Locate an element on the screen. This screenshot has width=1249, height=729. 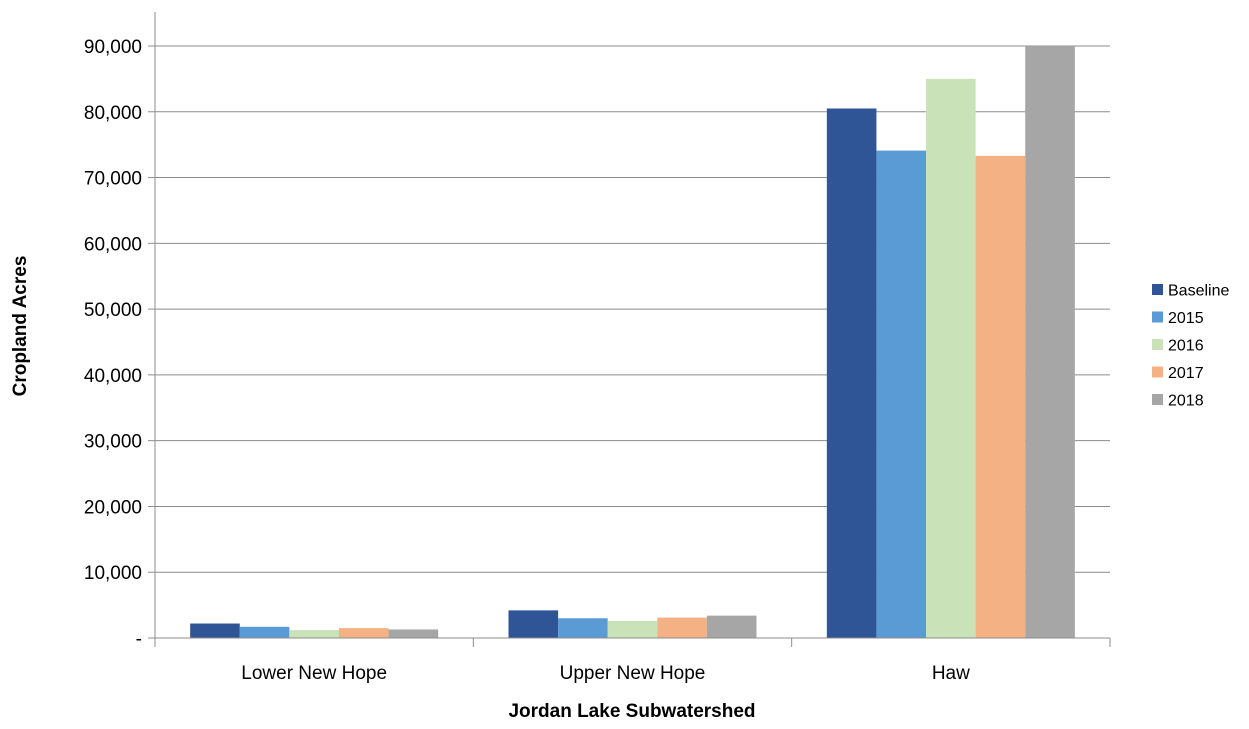
bar-haw-2018 is located at coordinates (1050, 341).